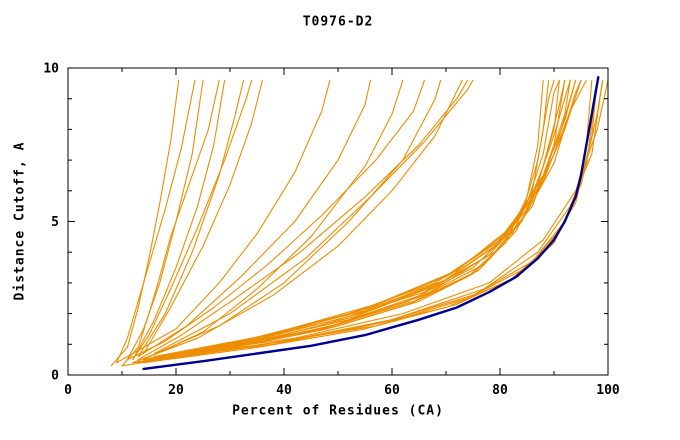  I want to click on y-axis-label: Distance Cutoff, A, so click(20, 221).